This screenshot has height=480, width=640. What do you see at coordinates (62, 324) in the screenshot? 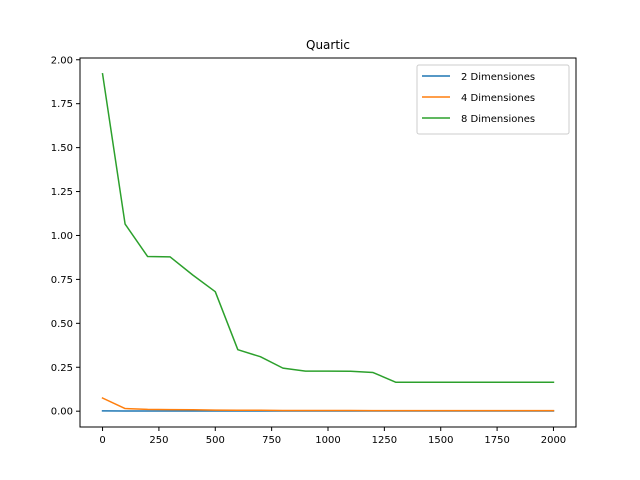
I see `y-tick-label: 0.50` at bounding box center [62, 324].